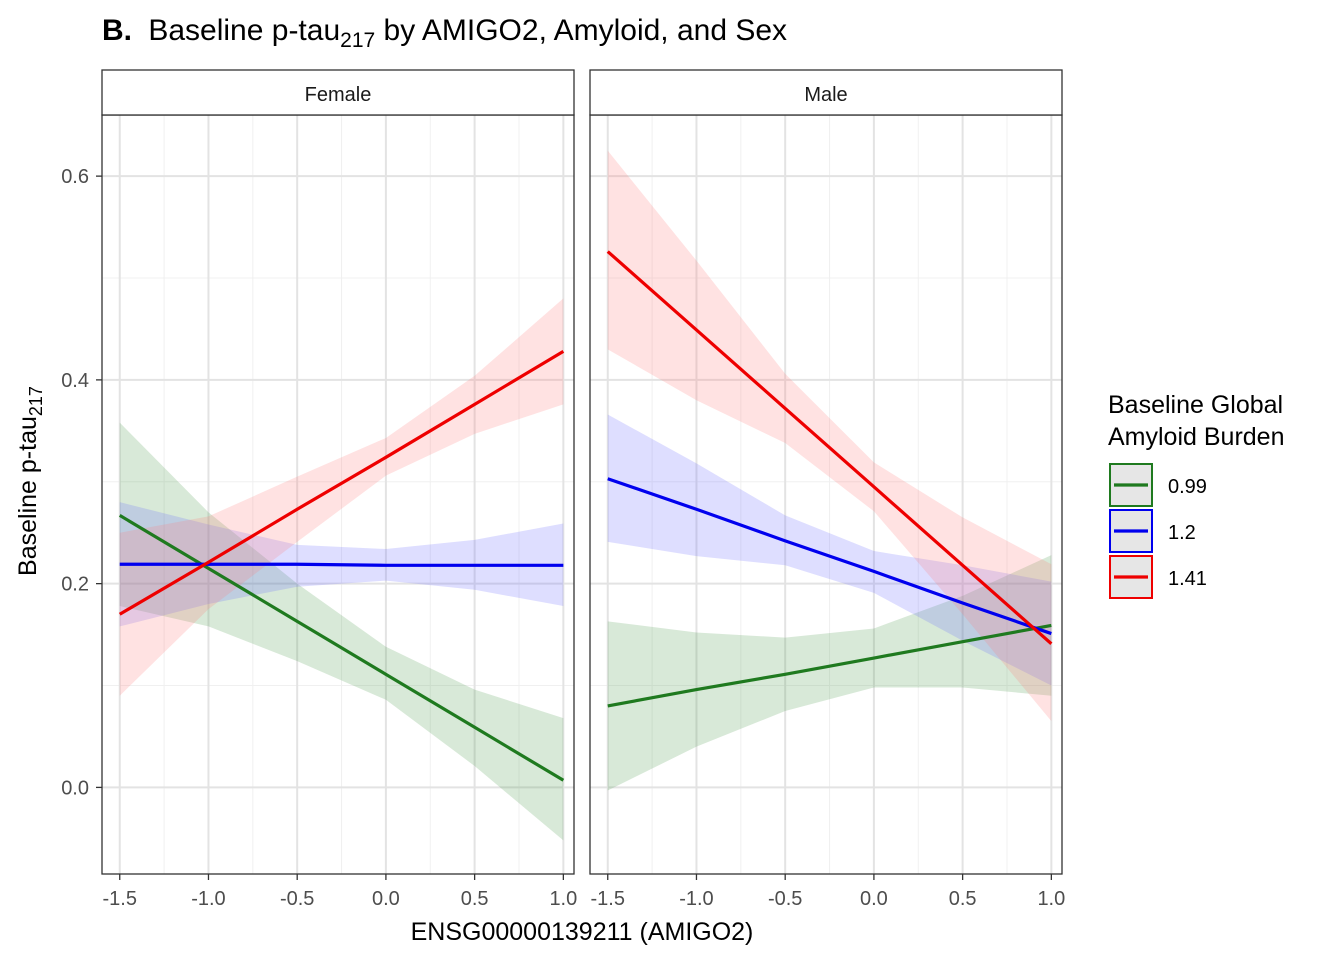 The height and width of the screenshot is (960, 1344). Describe the element at coordinates (338, 95) in the screenshot. I see `facet-strip-label: Female` at that location.